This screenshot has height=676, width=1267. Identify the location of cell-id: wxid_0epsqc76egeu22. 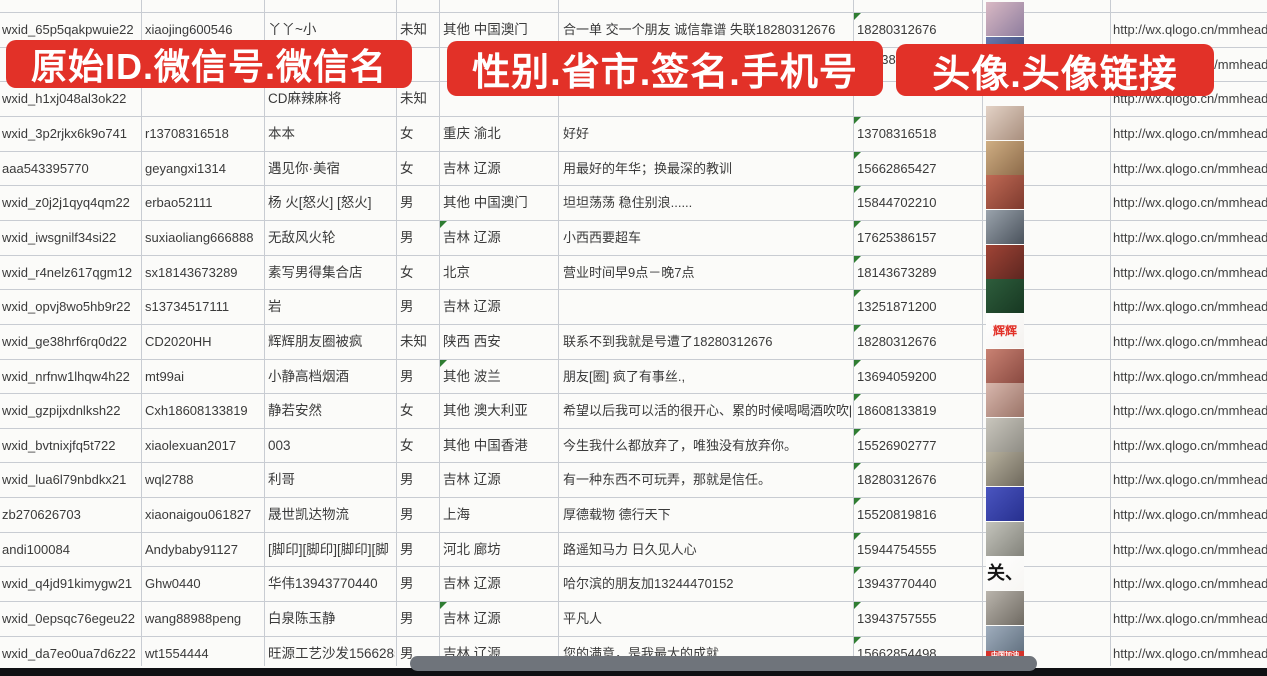
(68, 619).